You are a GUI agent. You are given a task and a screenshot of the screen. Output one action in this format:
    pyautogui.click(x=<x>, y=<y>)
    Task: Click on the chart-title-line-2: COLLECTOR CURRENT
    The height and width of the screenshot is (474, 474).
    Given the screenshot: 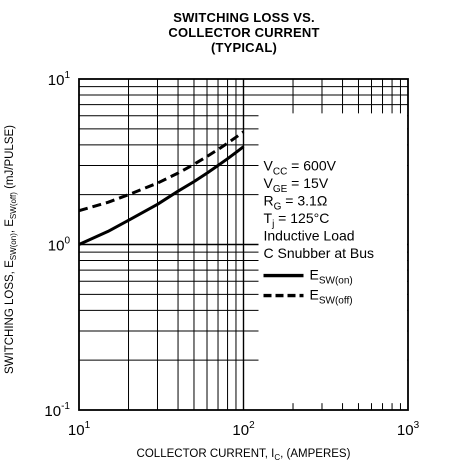 What is the action you would take?
    pyautogui.click(x=244, y=32)
    